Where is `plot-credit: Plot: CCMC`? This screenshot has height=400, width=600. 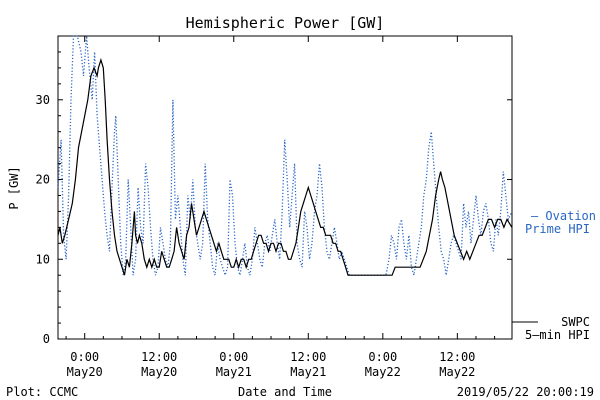 plot-credit: Plot: CCMC is located at coordinates (42, 392).